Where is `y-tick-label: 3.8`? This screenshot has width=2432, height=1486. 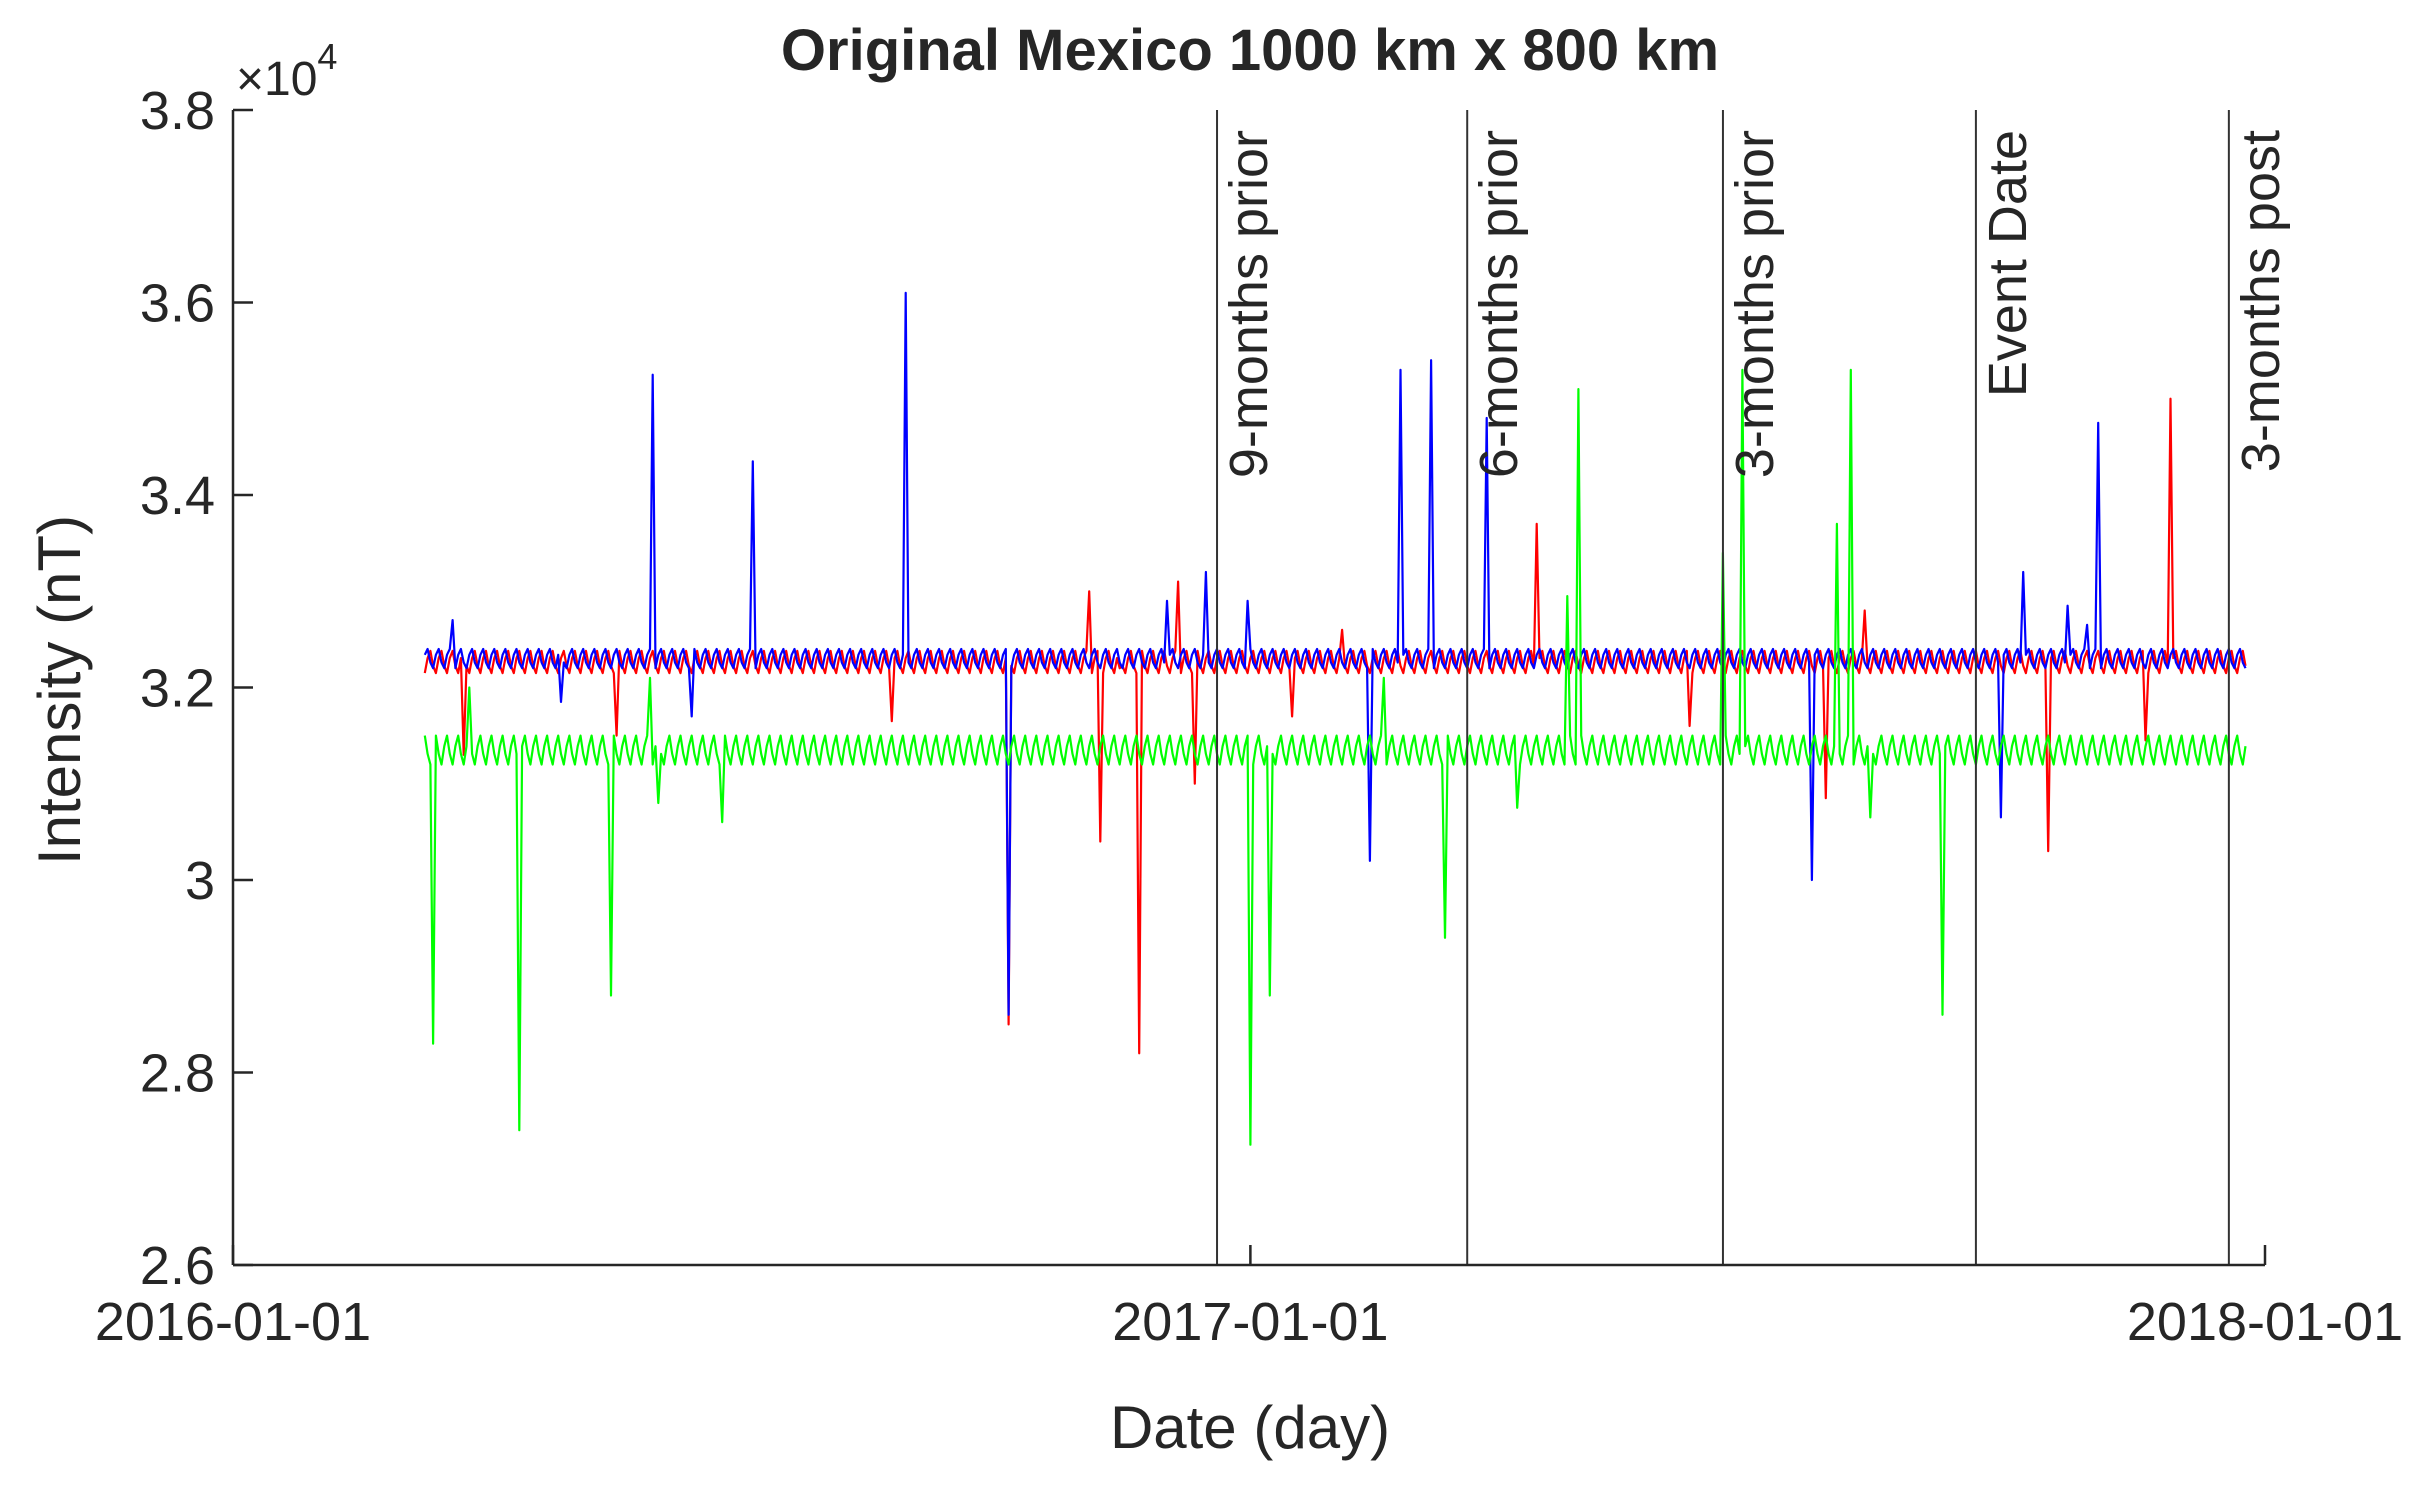 y-tick-label: 3.8 is located at coordinates (177, 111).